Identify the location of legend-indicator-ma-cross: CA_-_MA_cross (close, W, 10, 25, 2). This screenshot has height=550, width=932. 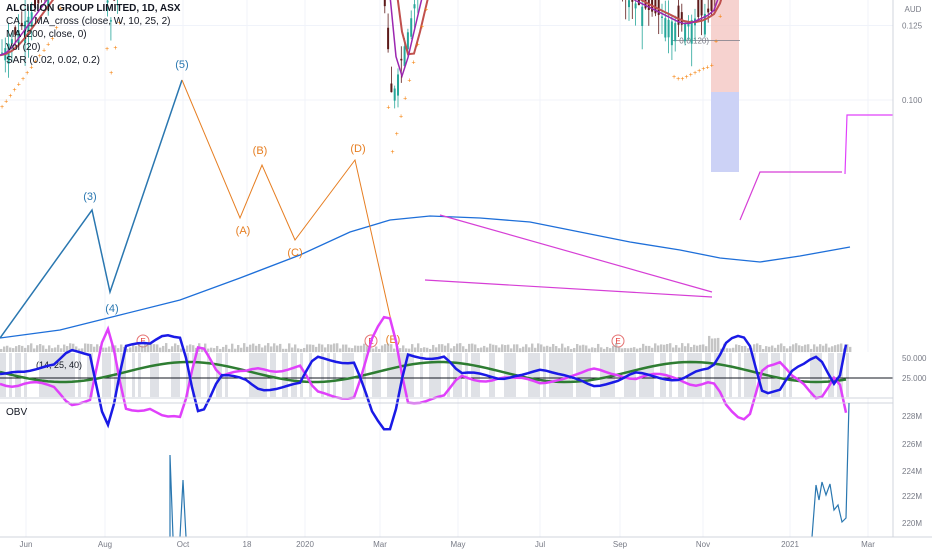
(88, 21).